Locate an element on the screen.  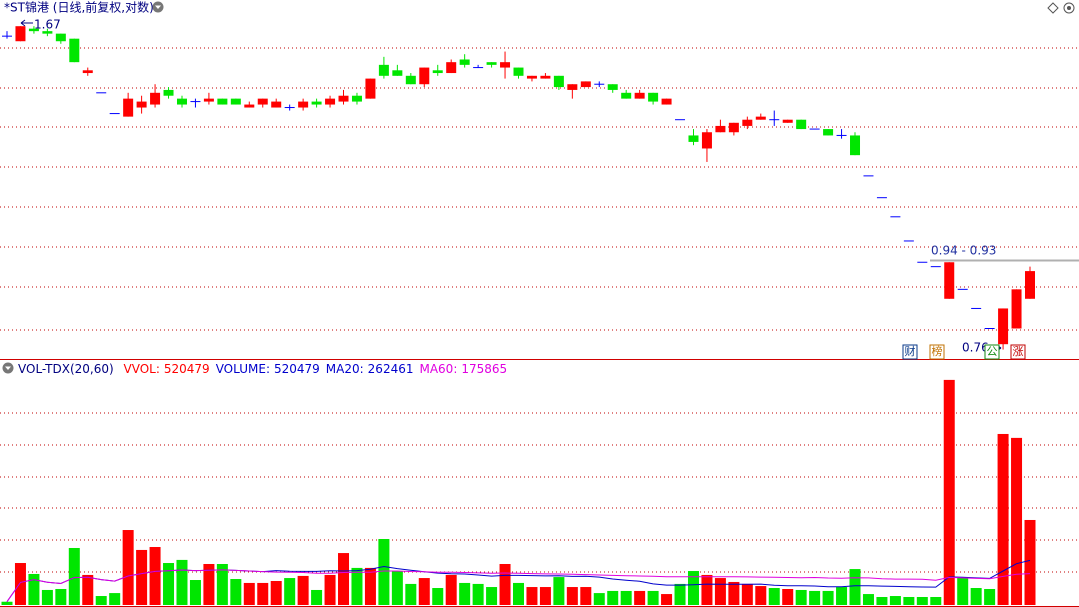
marker: 财 is located at coordinates (910, 351).